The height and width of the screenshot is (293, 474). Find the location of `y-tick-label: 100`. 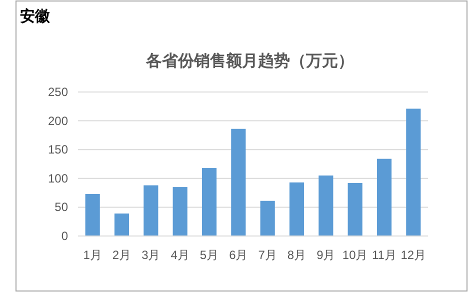

y-tick-label: 100 is located at coordinates (58, 178).